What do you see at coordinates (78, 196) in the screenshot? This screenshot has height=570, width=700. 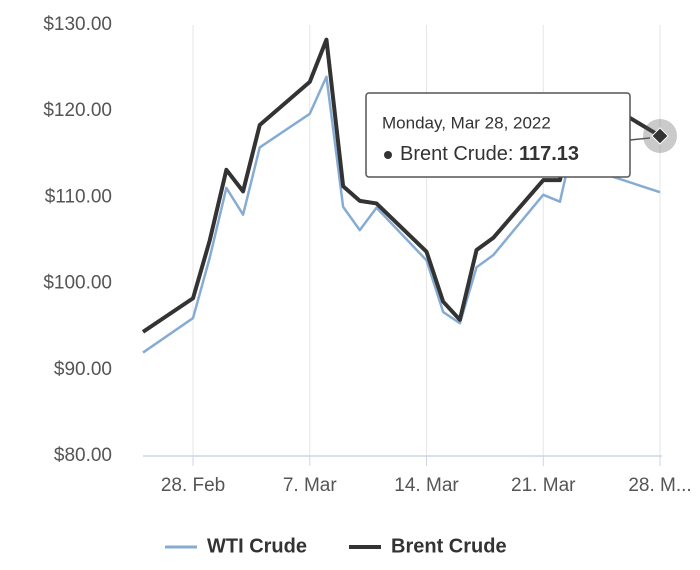 I see `y-tick-label: $110.00` at bounding box center [78, 196].